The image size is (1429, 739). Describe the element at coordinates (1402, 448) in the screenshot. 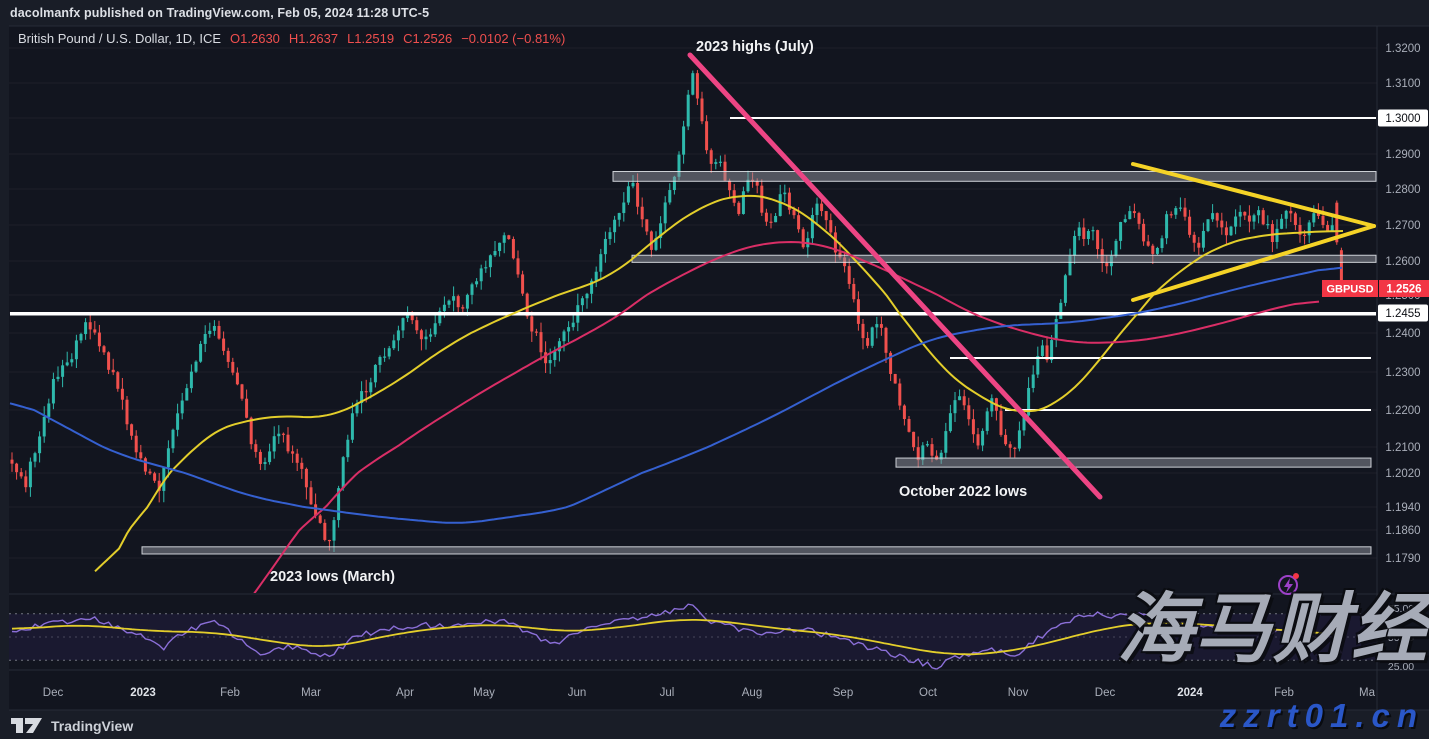

I see `price-tick-label: 1.2100` at that location.